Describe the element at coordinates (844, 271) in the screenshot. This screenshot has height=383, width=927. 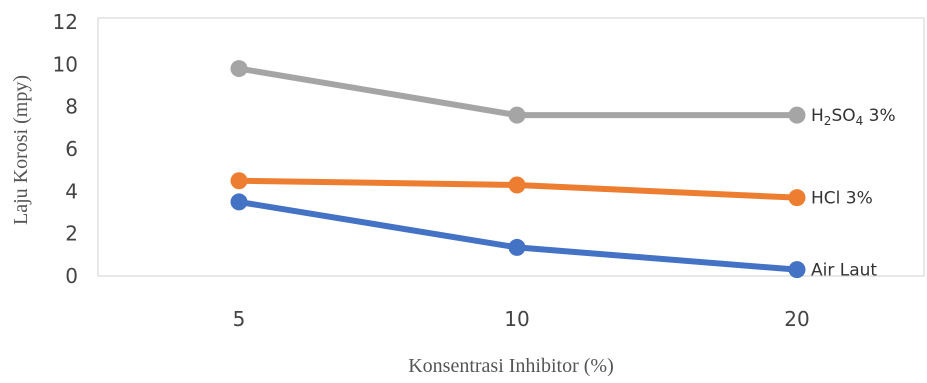
I see `series-label: Air Laut` at that location.